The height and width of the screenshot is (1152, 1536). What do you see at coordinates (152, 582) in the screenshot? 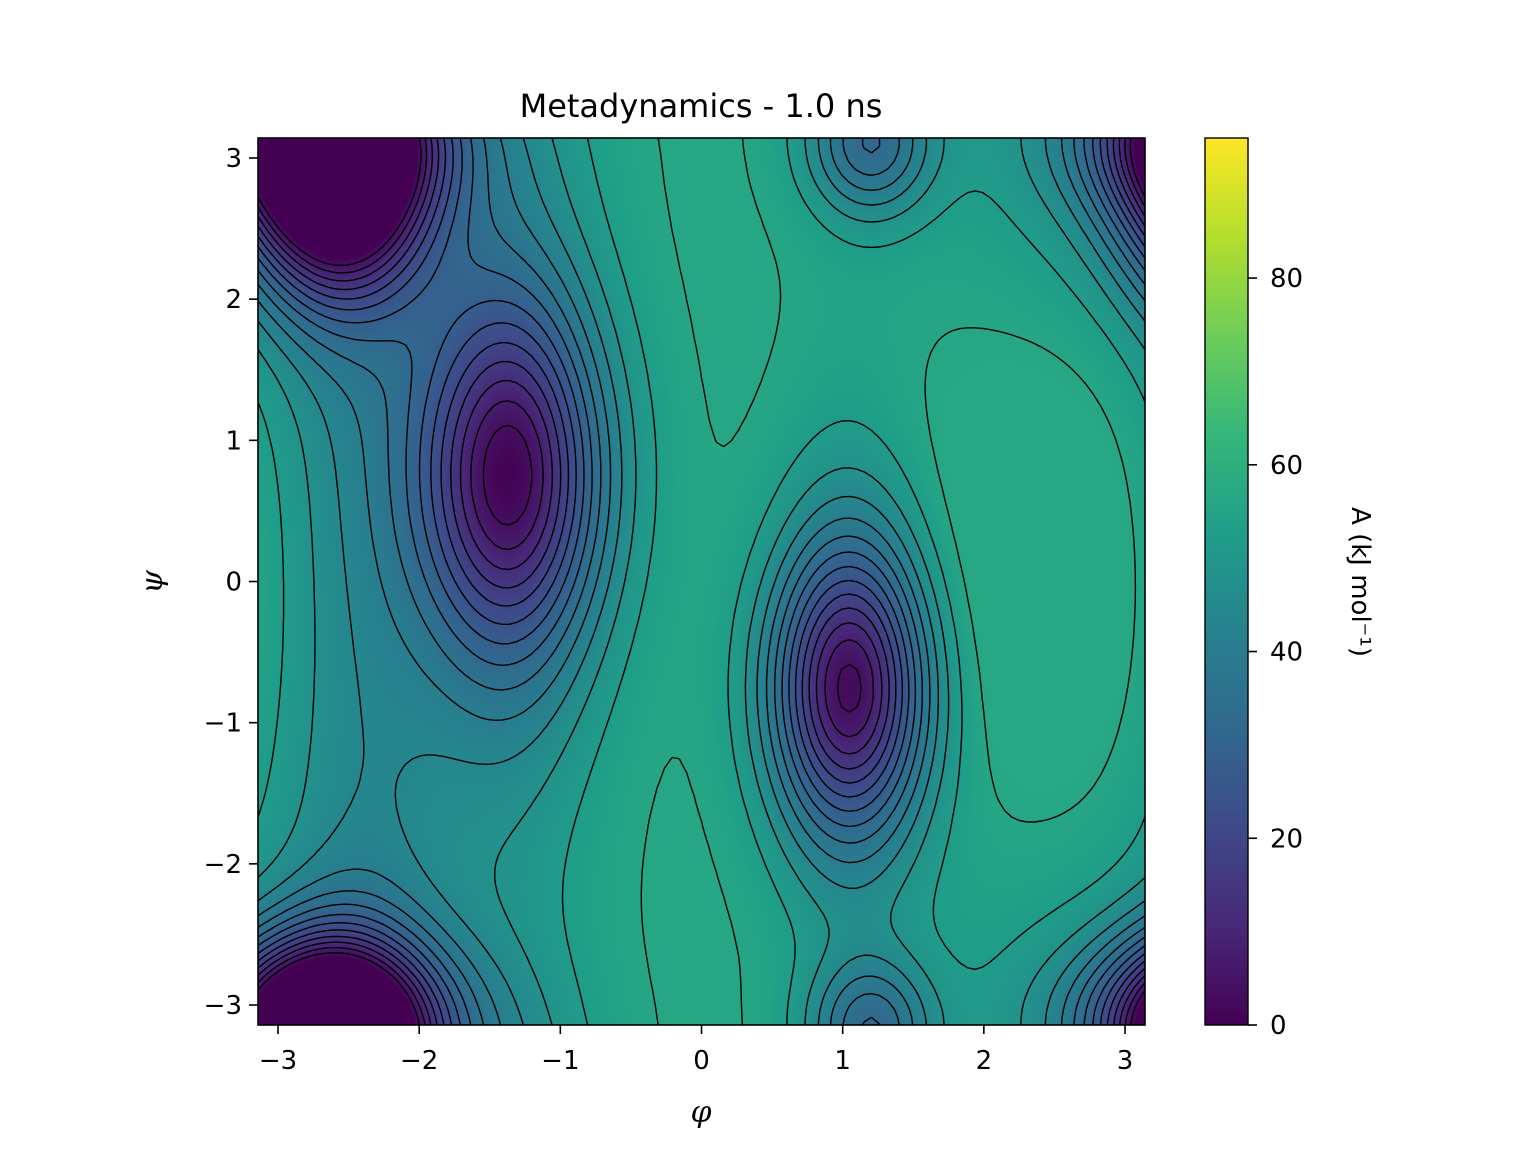
I see `y-axis-label: ψ` at bounding box center [152, 582].